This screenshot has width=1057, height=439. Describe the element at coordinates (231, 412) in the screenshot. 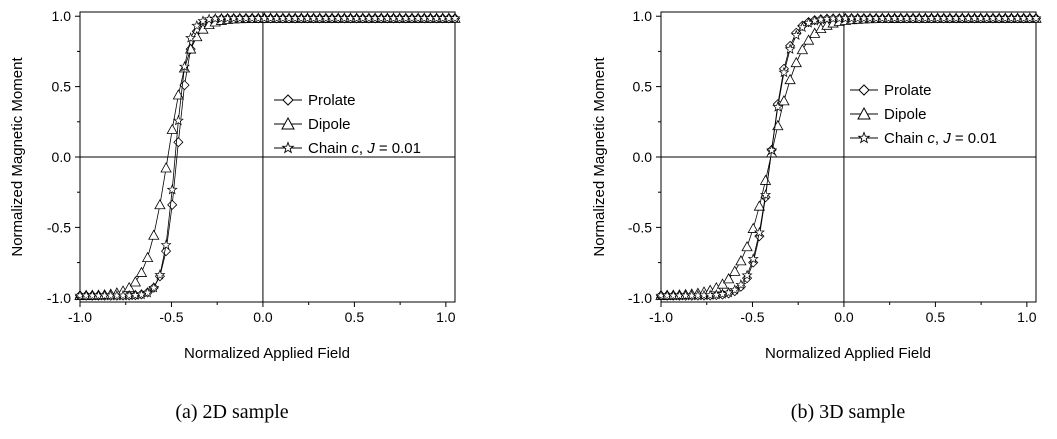

I see `caption-a: (a) 2D sample` at that location.